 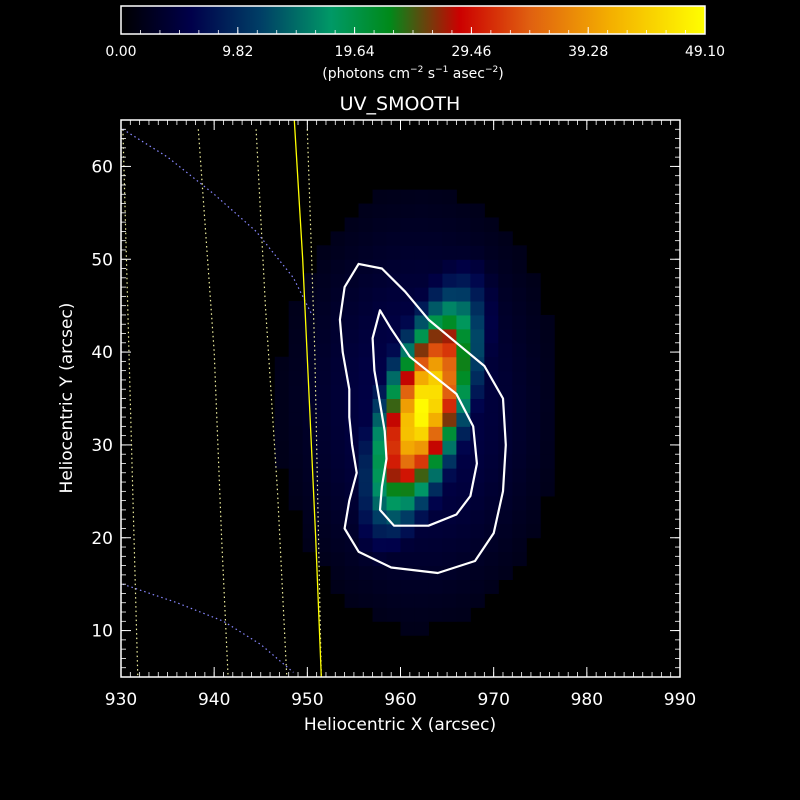 I want to click on x-tick-label: 970, so click(x=493, y=700).